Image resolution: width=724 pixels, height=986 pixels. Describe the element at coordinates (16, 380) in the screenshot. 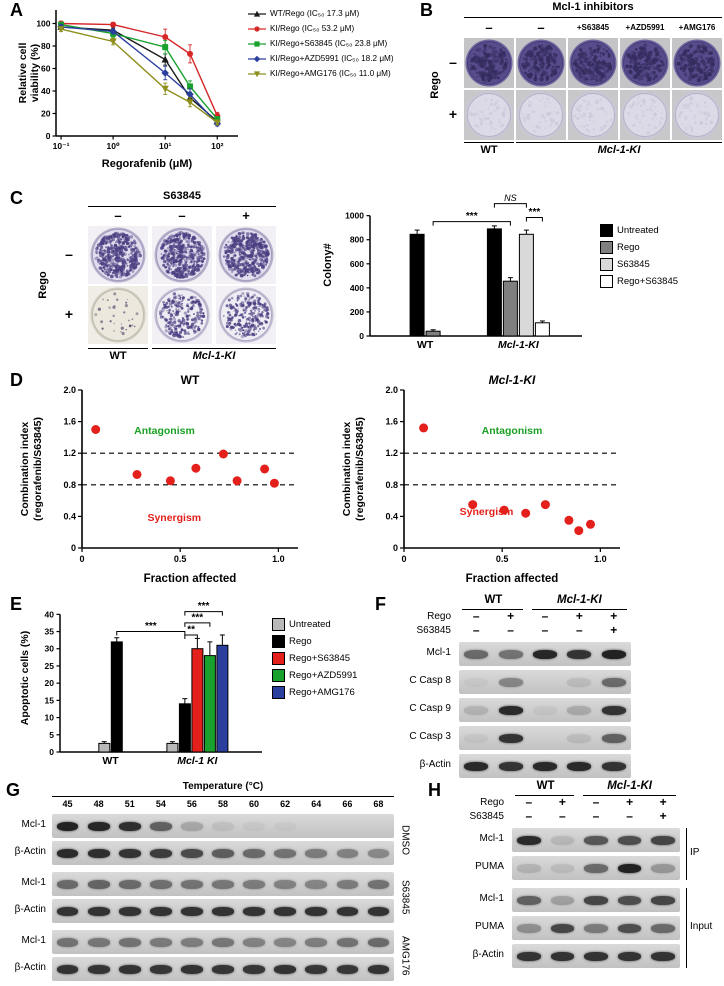

I see `panel-d-label: D` at that location.